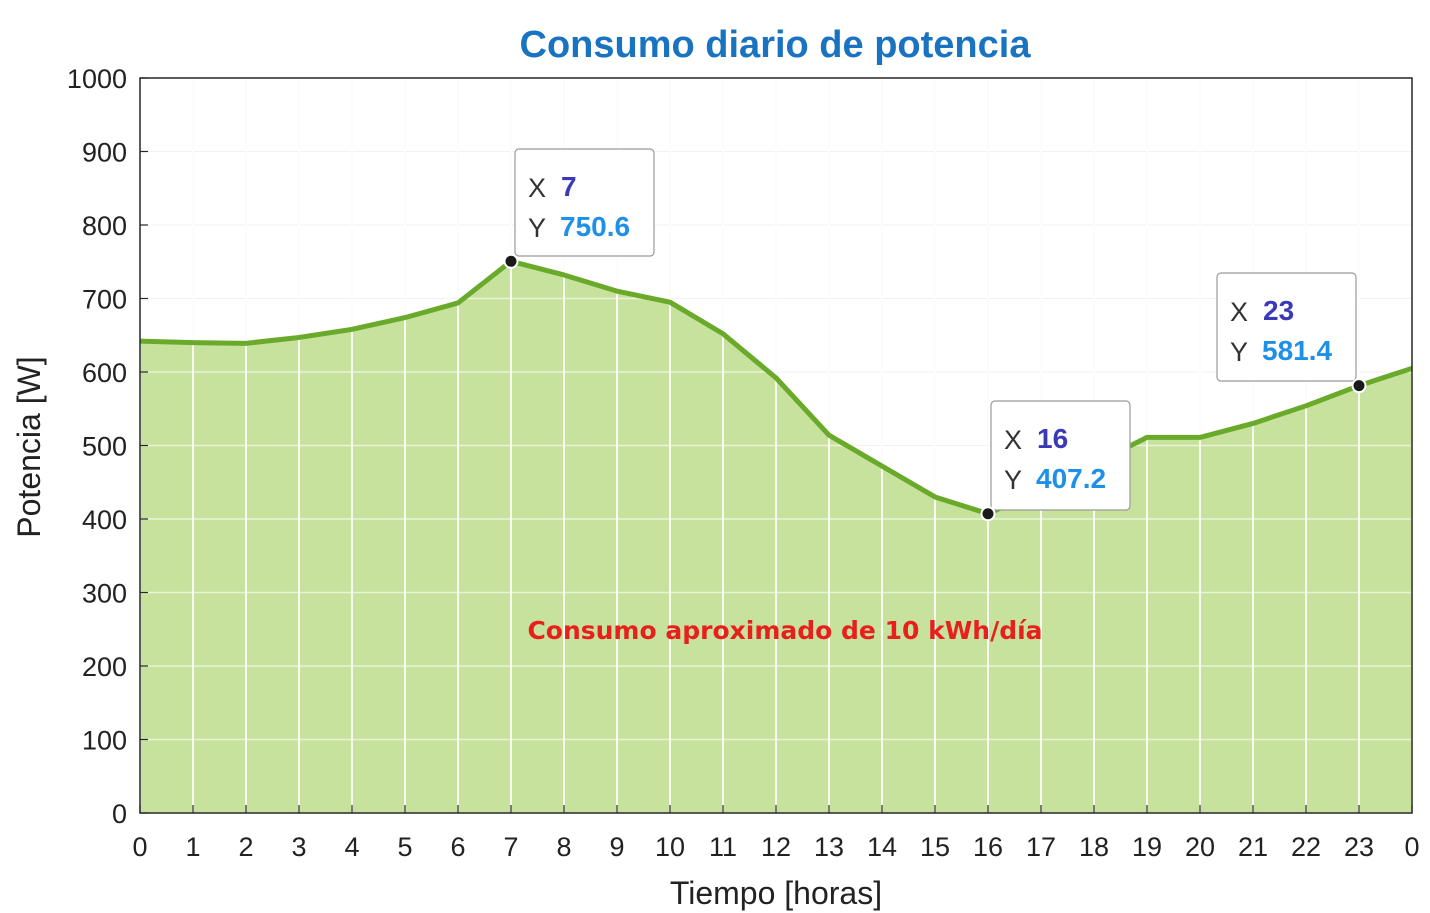  I want to click on datatip: X 7Y 750.6, so click(579, 208).